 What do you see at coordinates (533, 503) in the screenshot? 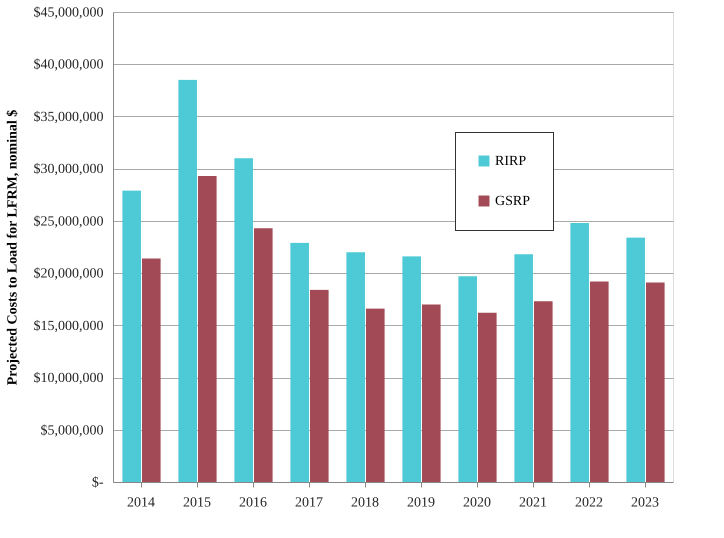
I see `x-tick-label: 2021` at bounding box center [533, 503].